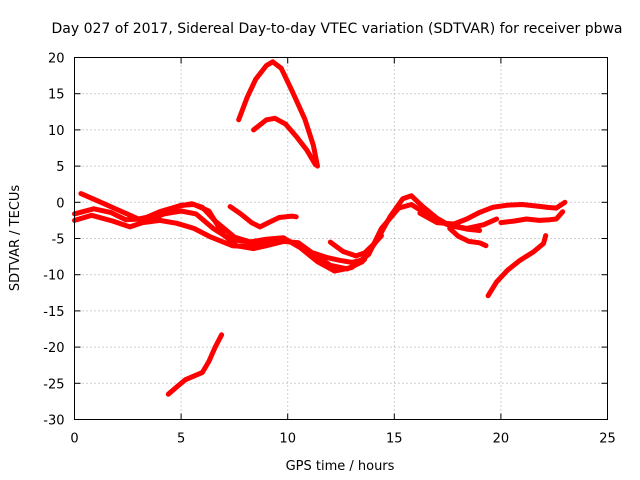 This screenshot has width=640, height=480. Describe the element at coordinates (181, 439) in the screenshot. I see `x-tick-label: 5` at that location.